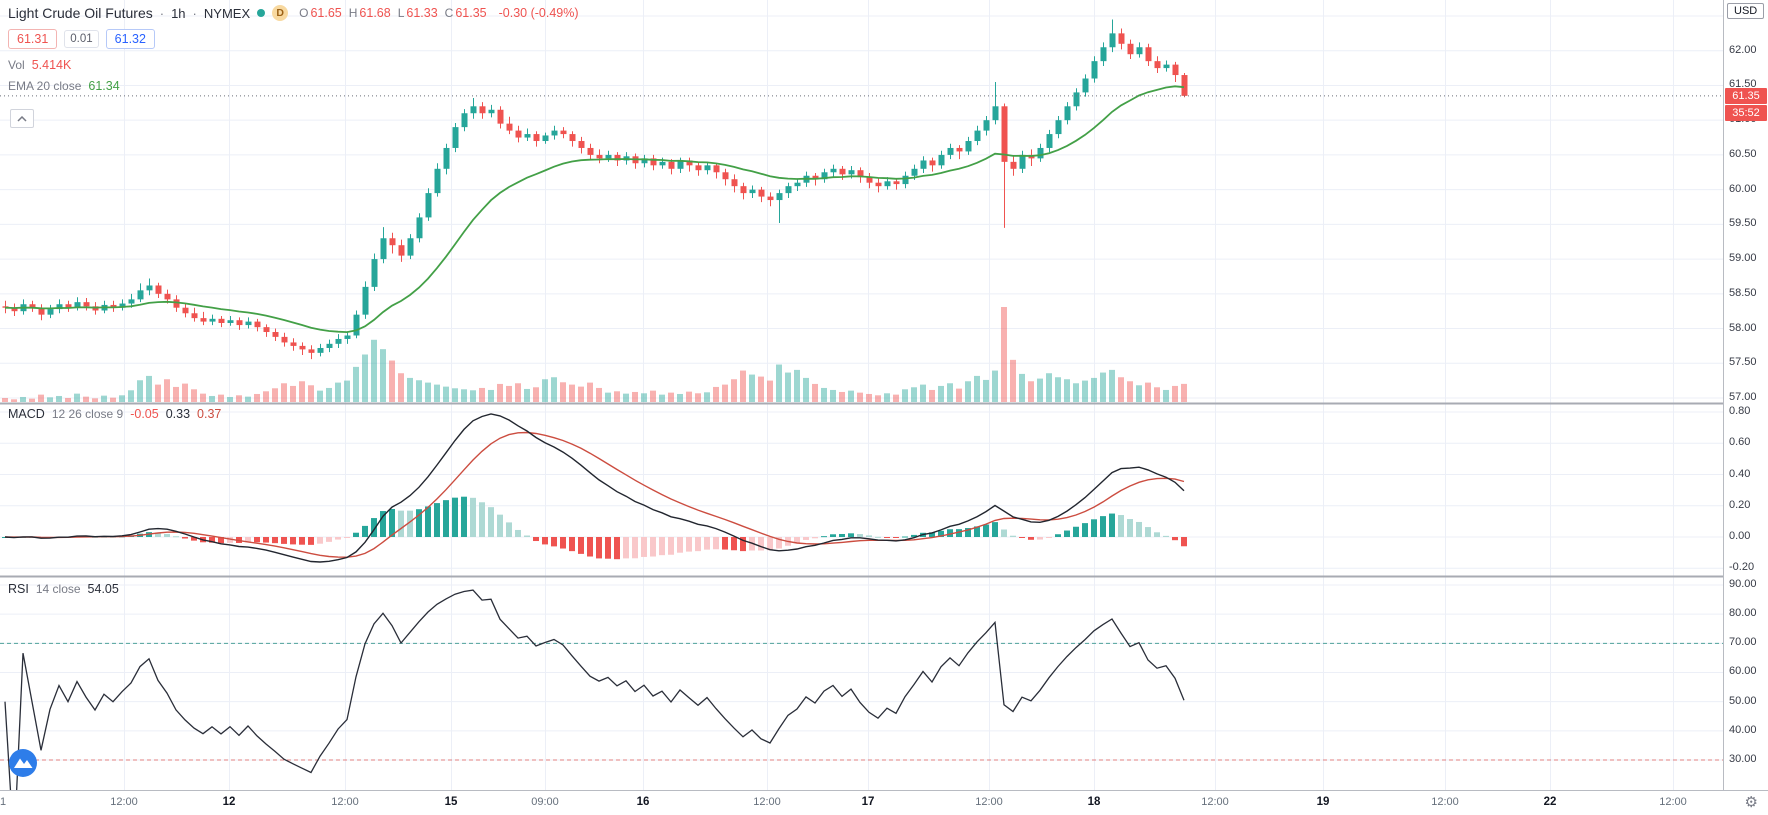  I want to click on rsi-tick-label: 30.00, so click(1743, 759).